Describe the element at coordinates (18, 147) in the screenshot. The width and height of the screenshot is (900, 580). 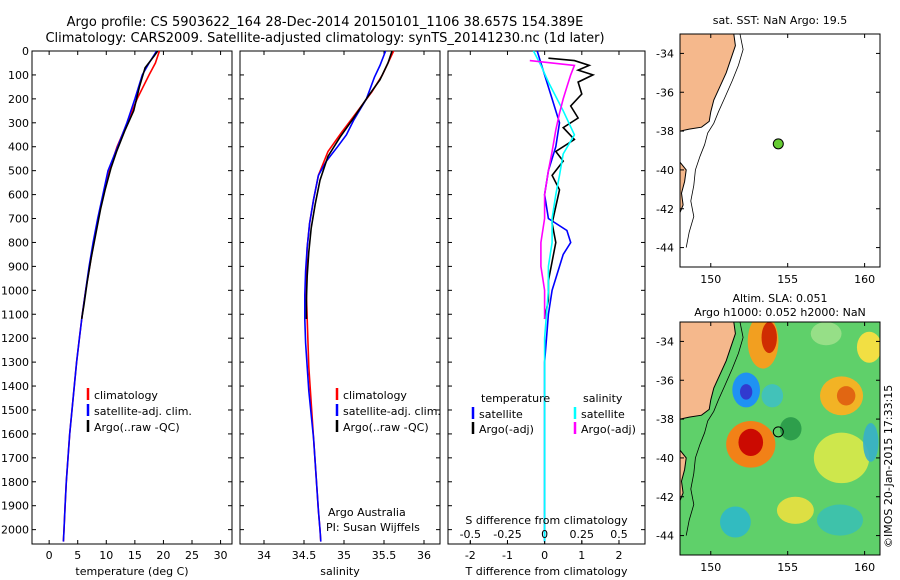
I see `y-tick-label: 400` at that location.